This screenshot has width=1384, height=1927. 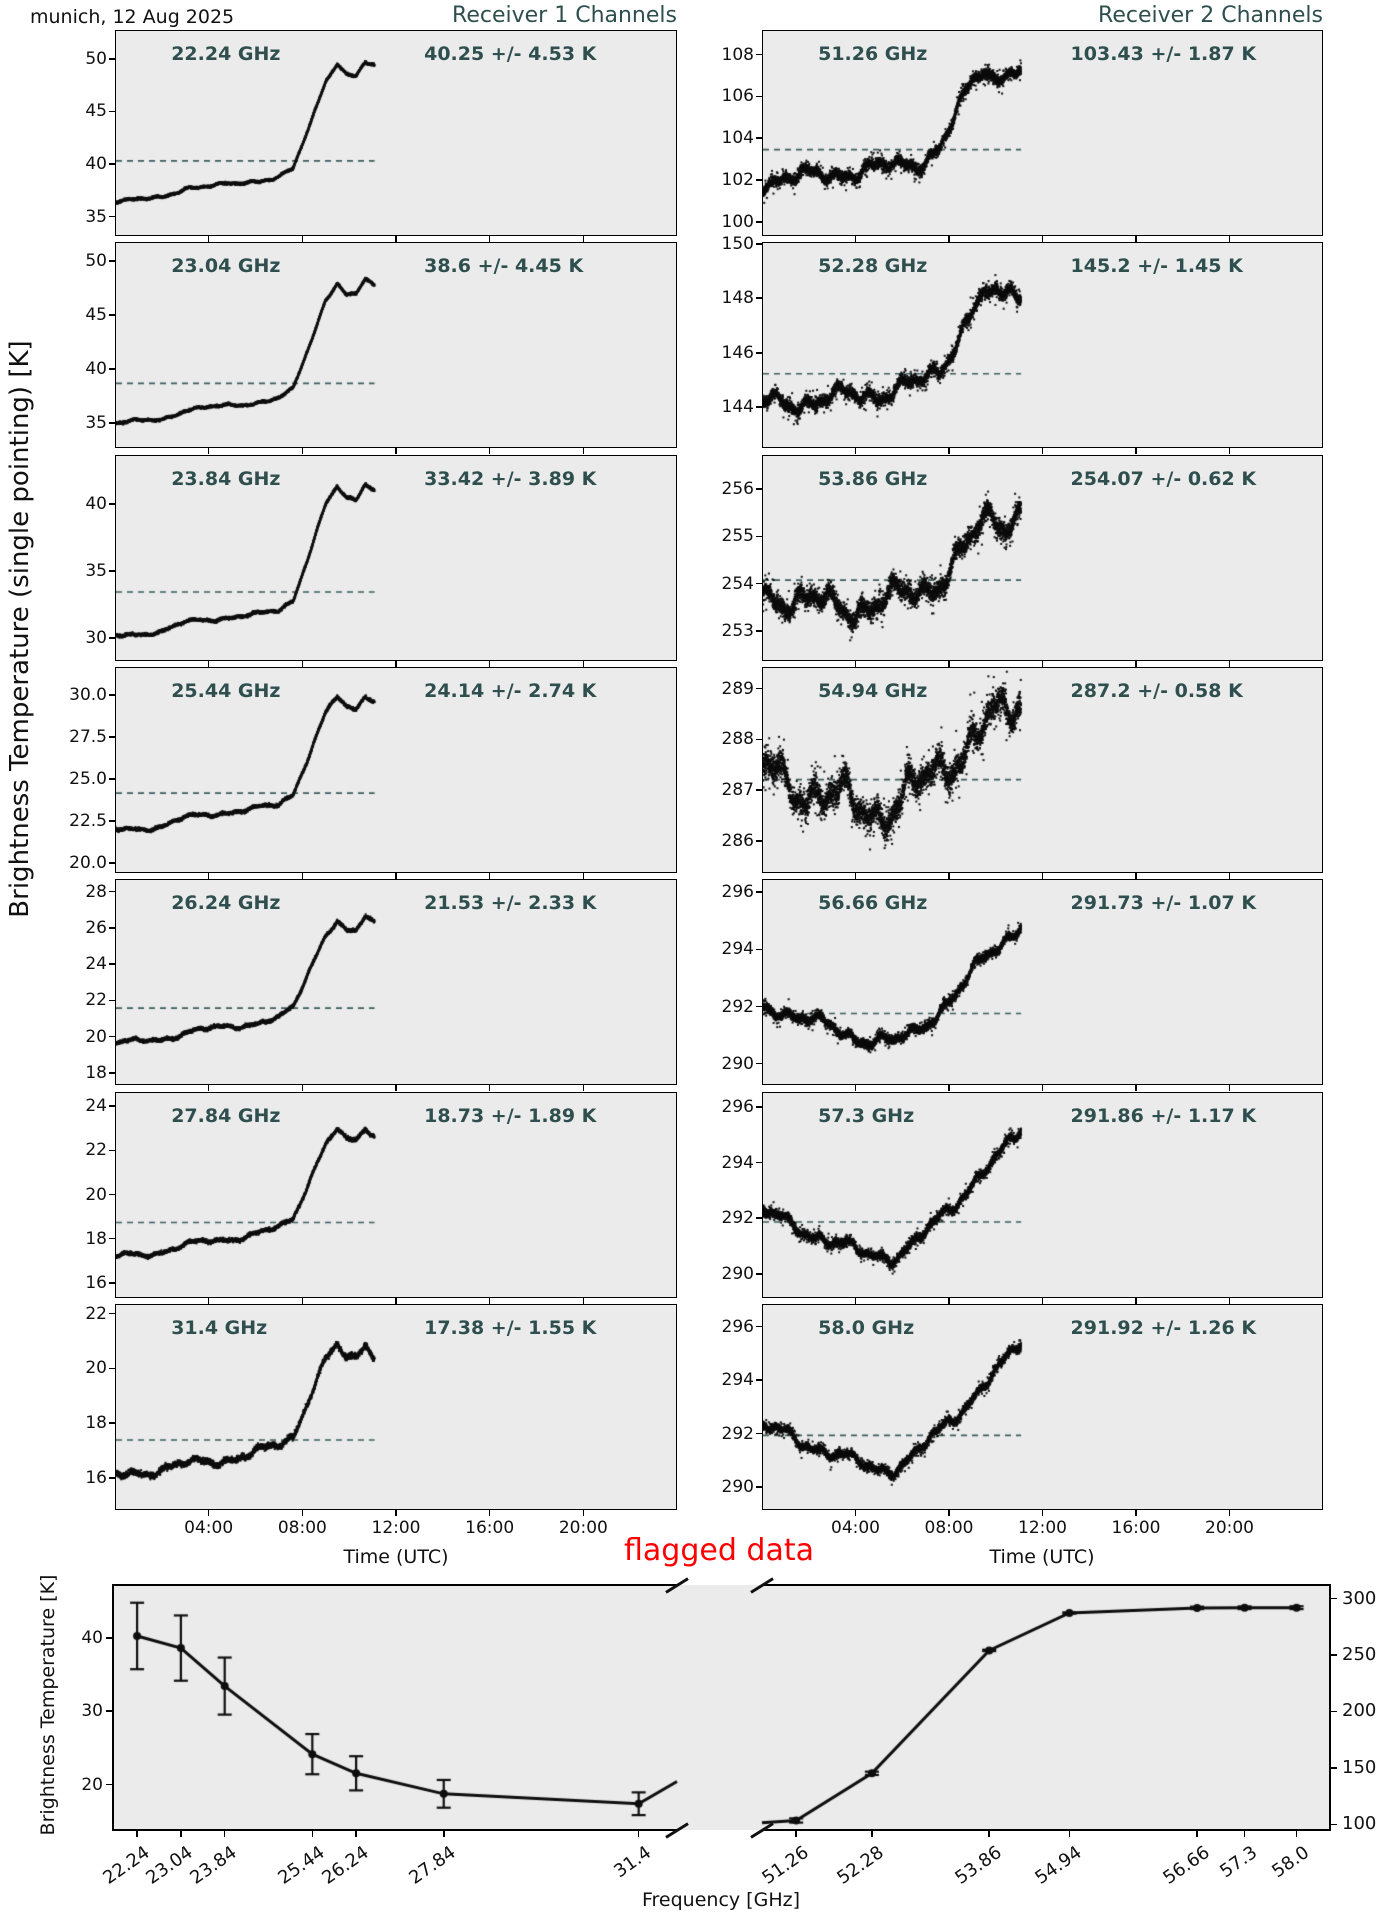 I want to click on y-tick-label: 292, so click(x=737, y=1433).